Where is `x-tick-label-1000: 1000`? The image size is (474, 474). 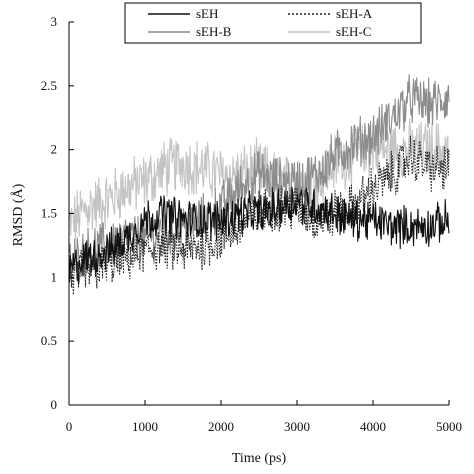
x-tick-label-1000: 1000 is located at coordinates (145, 426).